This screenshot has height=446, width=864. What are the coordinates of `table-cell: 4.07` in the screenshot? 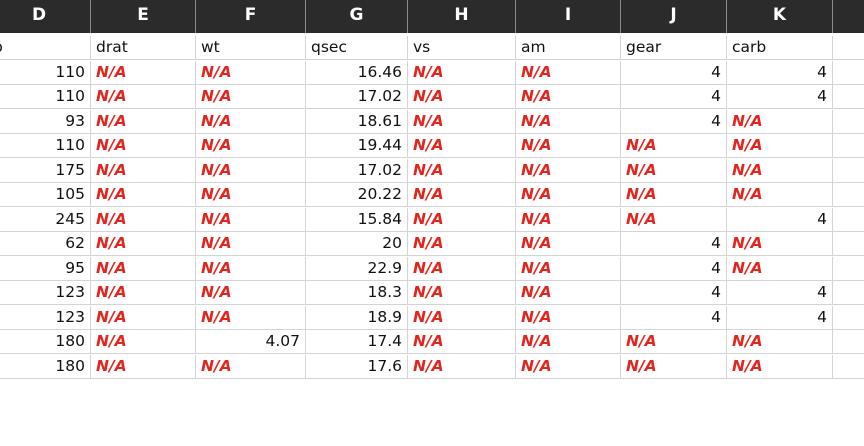 It's located at (251, 342).